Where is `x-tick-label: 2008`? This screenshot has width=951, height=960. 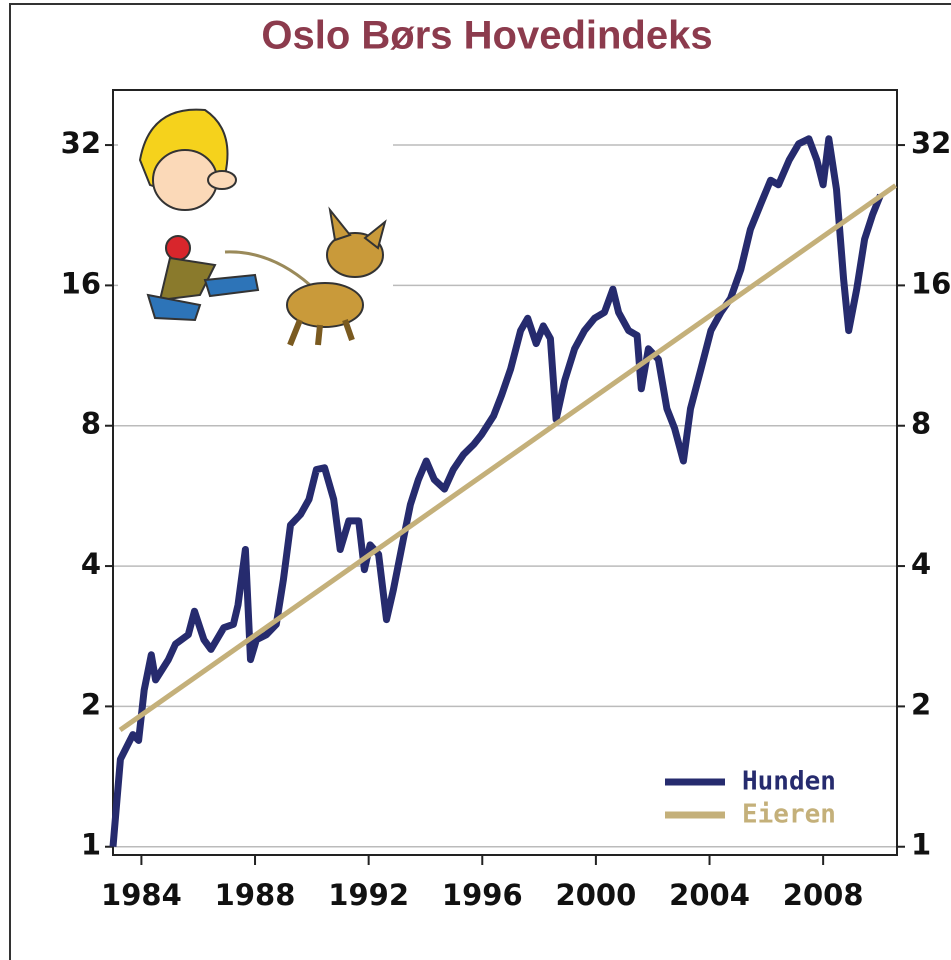 x-tick-label: 2008 is located at coordinates (823, 895).